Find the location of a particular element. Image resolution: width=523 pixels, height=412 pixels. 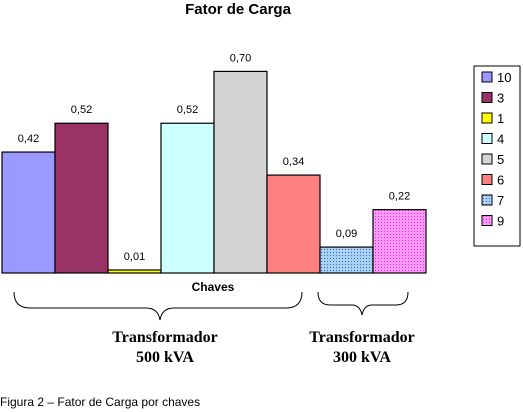

data-label-6: 0,34 is located at coordinates (293, 162).